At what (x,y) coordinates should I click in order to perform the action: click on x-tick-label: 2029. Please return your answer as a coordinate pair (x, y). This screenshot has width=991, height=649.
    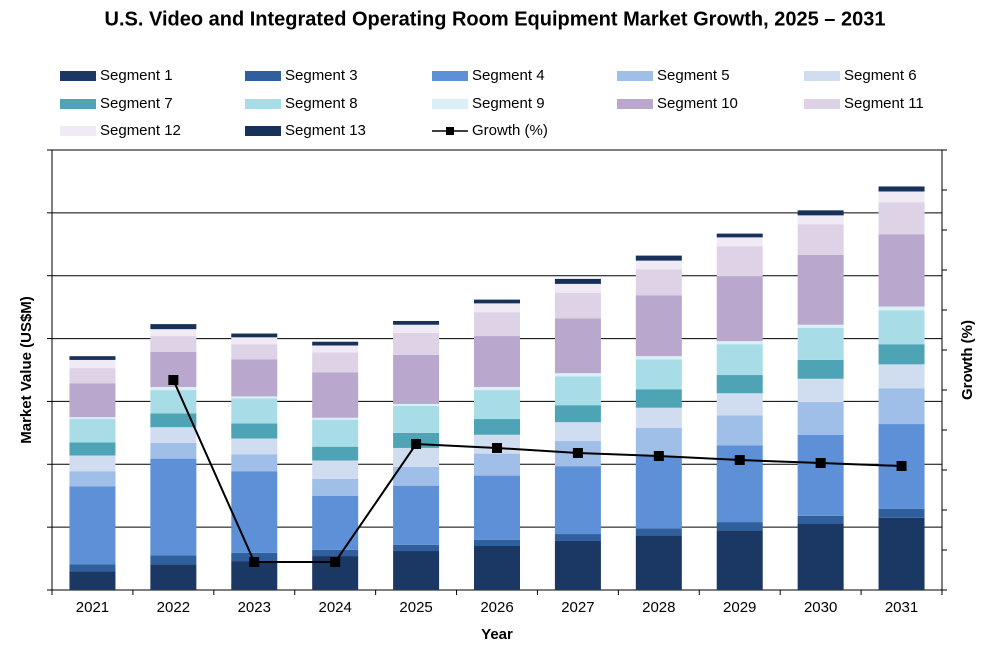
    Looking at the image, I should click on (739, 607).